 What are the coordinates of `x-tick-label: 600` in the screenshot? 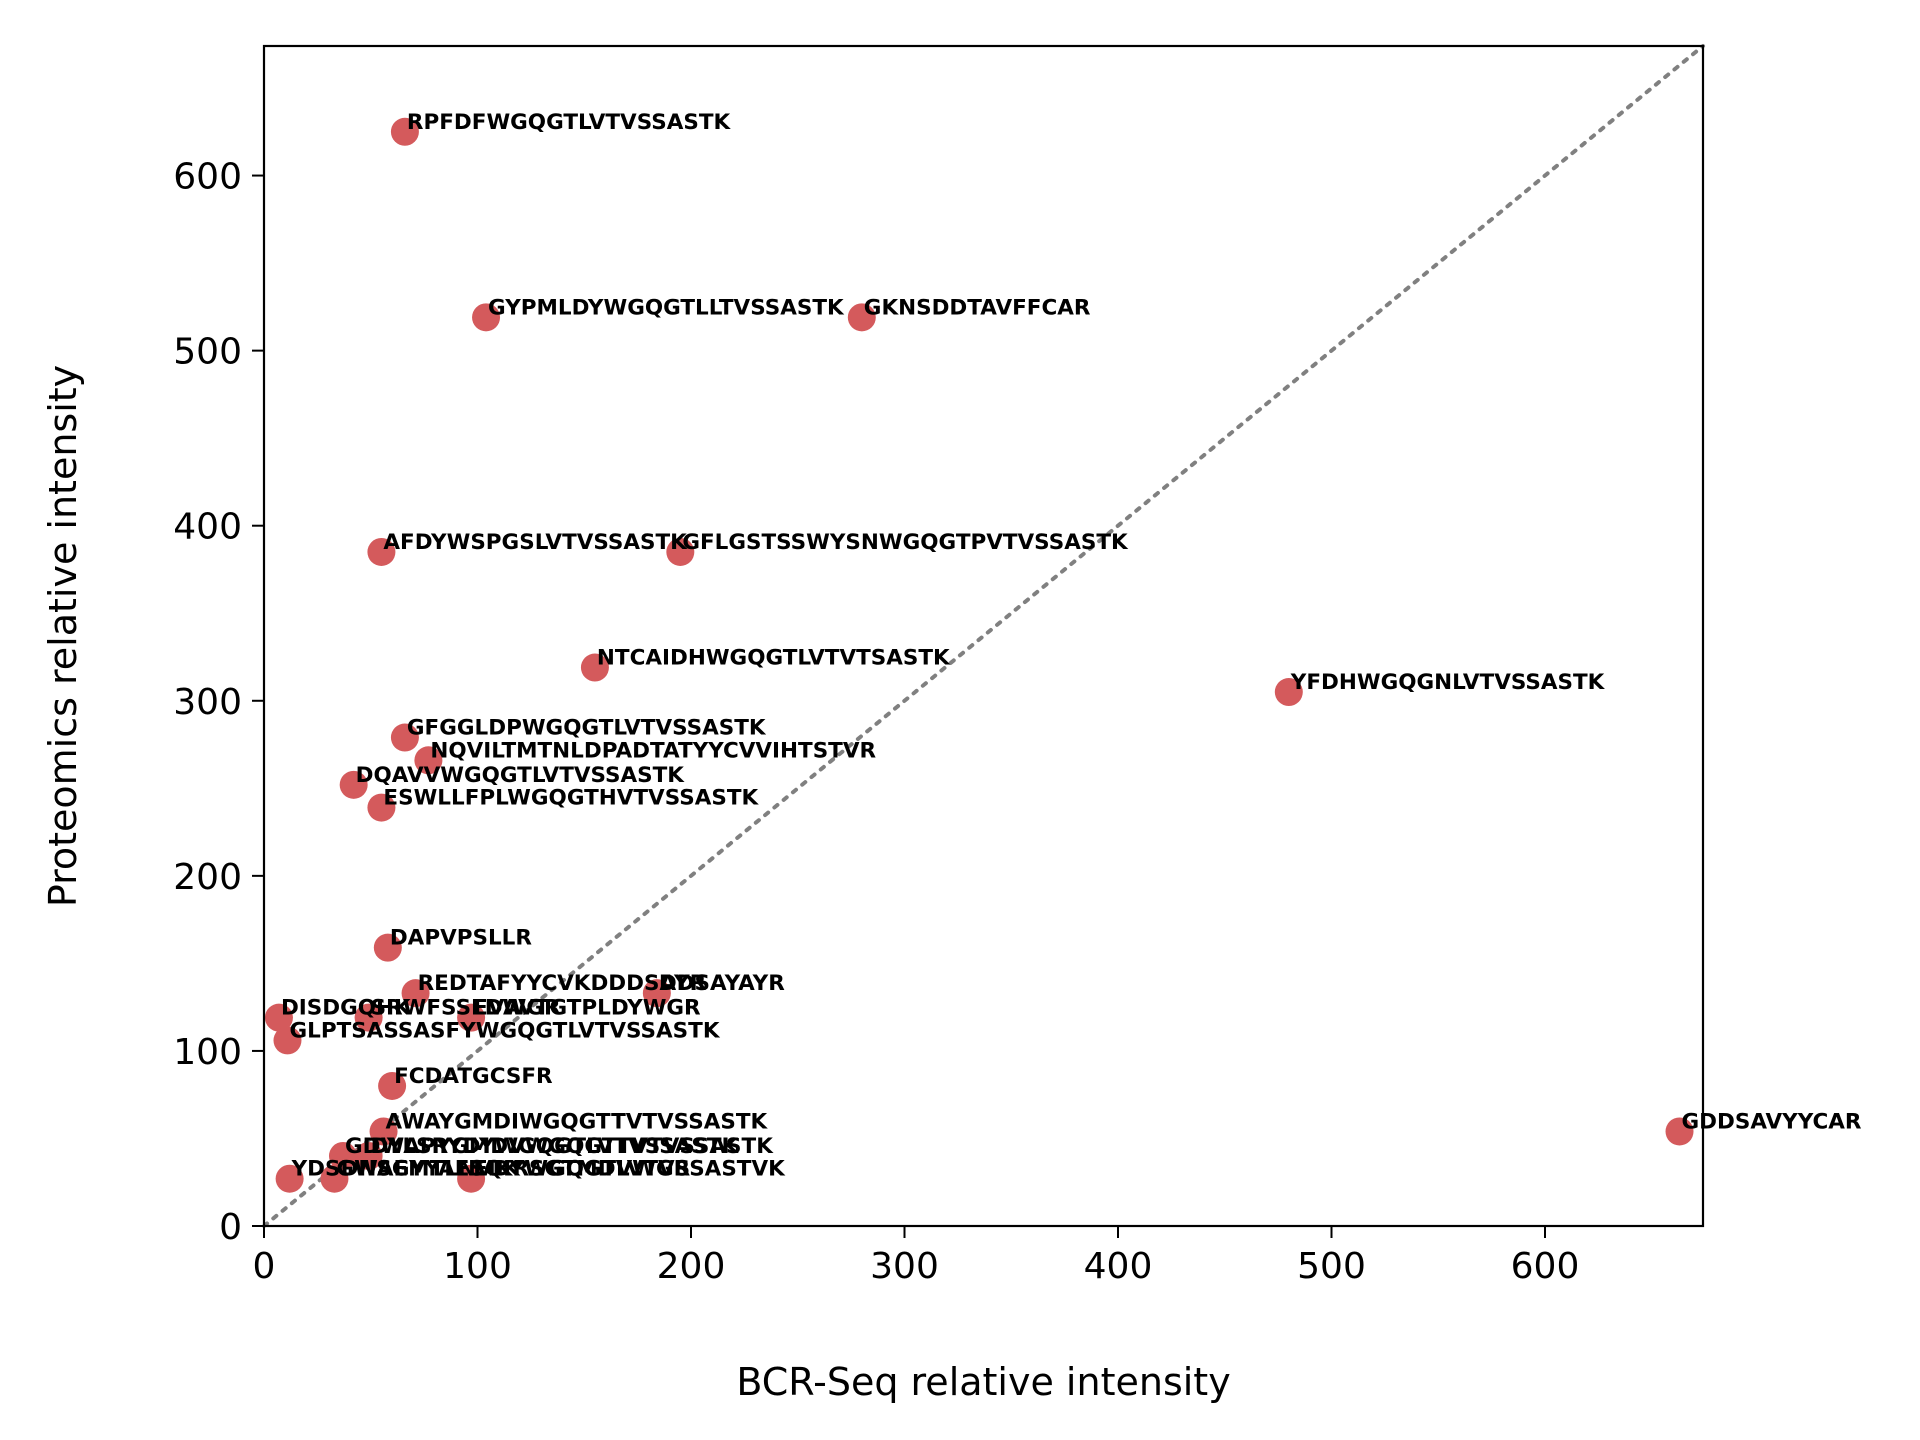 It's located at (1545, 1266).